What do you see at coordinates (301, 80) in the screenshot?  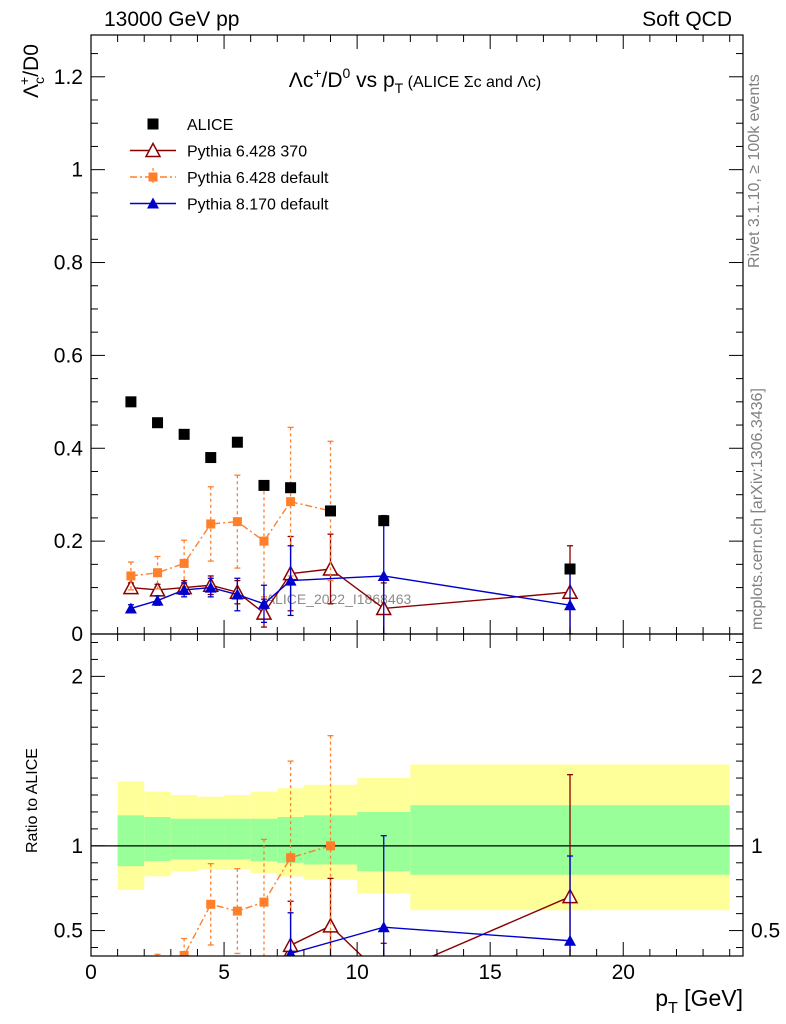 I see `title-lambda: Λc` at bounding box center [301, 80].